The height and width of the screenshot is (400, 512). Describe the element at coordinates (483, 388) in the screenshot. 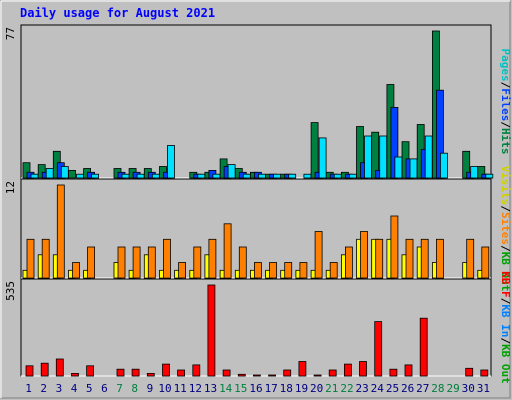

I see `day-label-31: 31` at that location.